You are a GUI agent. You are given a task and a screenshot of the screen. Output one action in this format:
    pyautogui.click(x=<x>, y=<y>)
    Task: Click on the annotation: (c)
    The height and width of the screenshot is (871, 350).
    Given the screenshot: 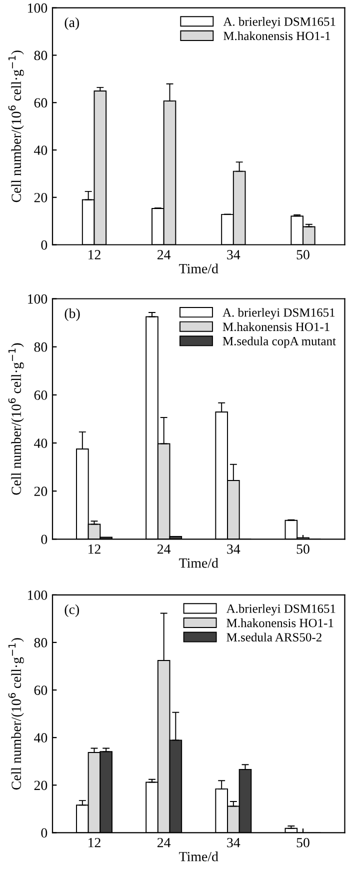 What is the action you would take?
    pyautogui.click(x=71, y=610)
    